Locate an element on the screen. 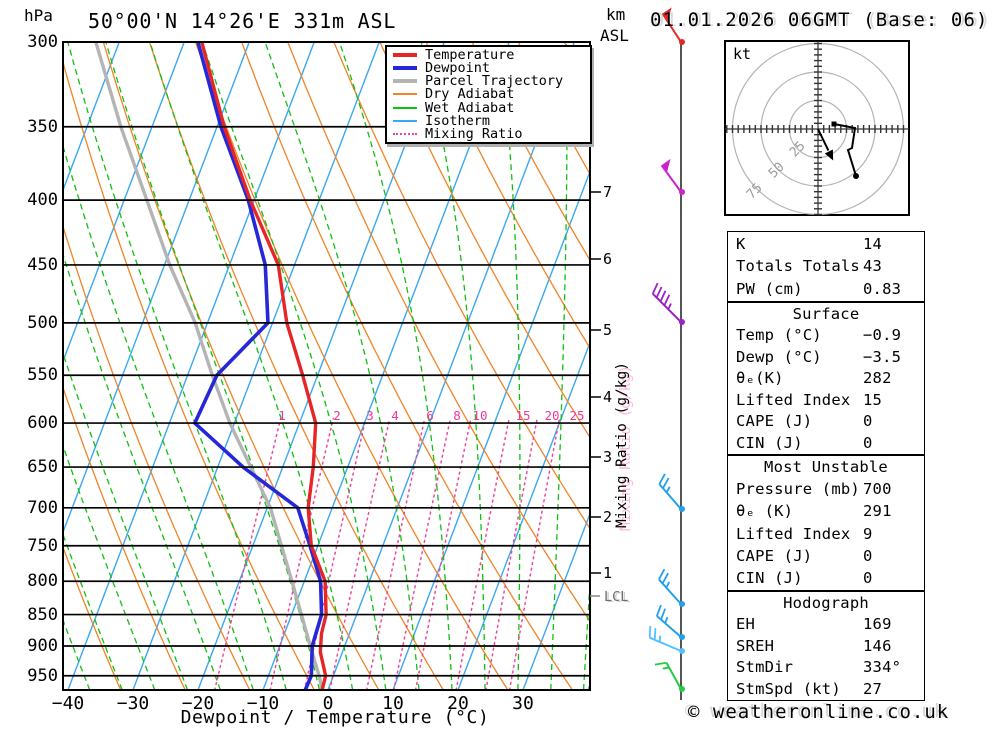  km-tick-label: 2 is located at coordinates (608, 517).